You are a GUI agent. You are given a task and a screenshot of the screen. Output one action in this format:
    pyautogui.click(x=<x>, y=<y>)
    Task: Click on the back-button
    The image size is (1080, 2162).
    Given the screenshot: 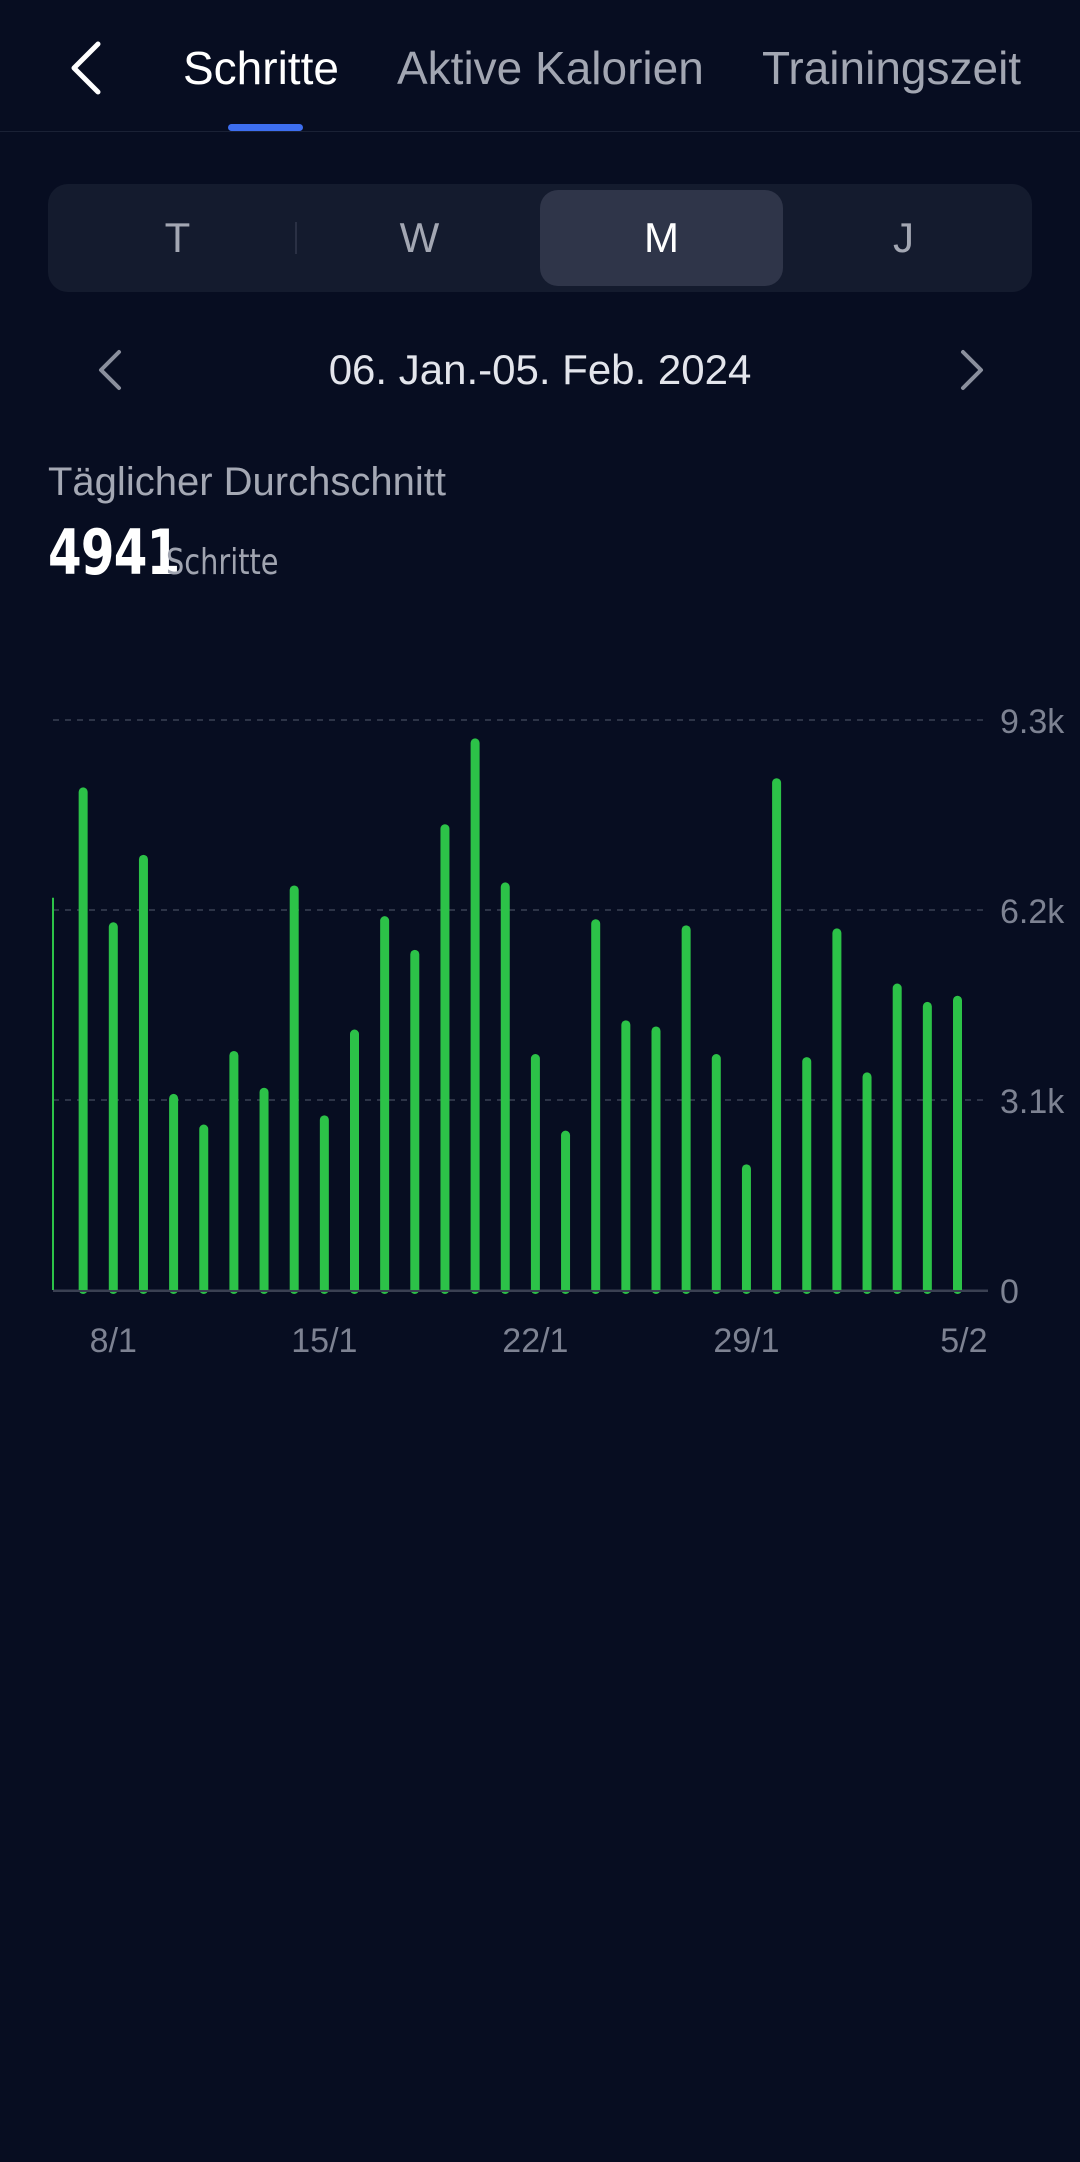 What is the action you would take?
    pyautogui.click(x=86, y=68)
    